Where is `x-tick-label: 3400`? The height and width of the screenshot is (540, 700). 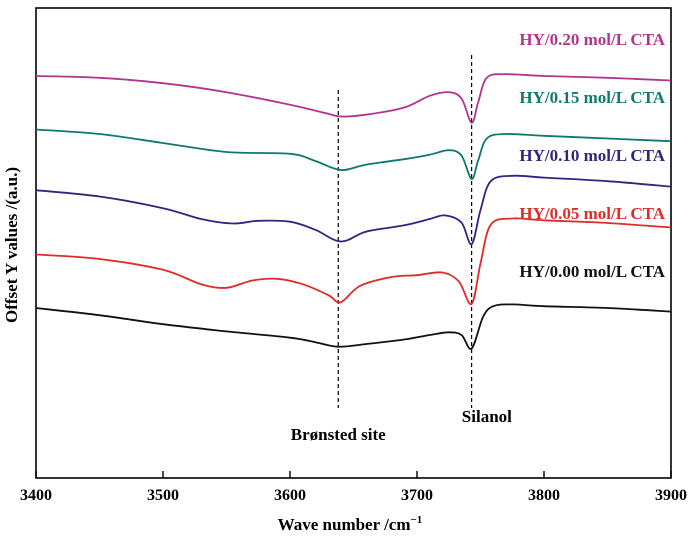
x-tick-label: 3400 is located at coordinates (36, 495).